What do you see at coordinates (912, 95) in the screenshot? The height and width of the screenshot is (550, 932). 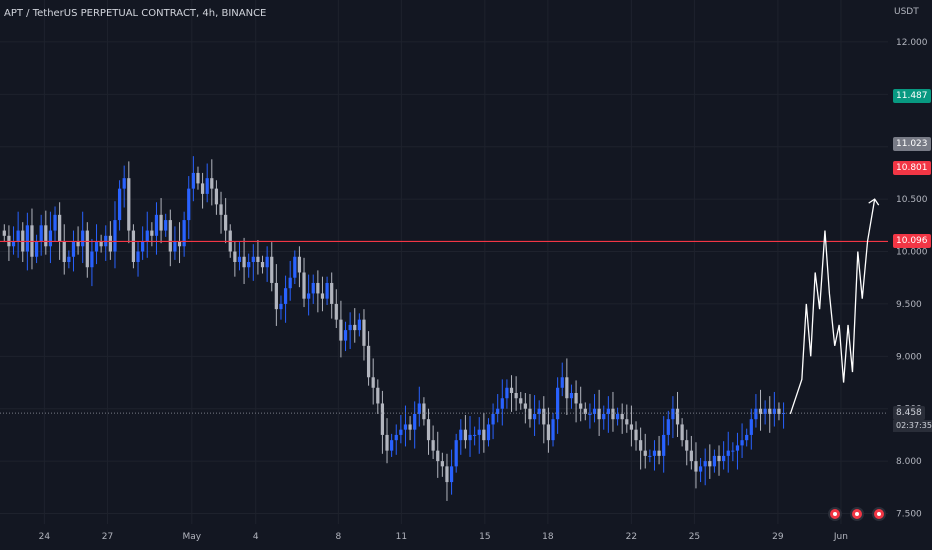 I see `price-badge-high: 11.487` at bounding box center [912, 95].